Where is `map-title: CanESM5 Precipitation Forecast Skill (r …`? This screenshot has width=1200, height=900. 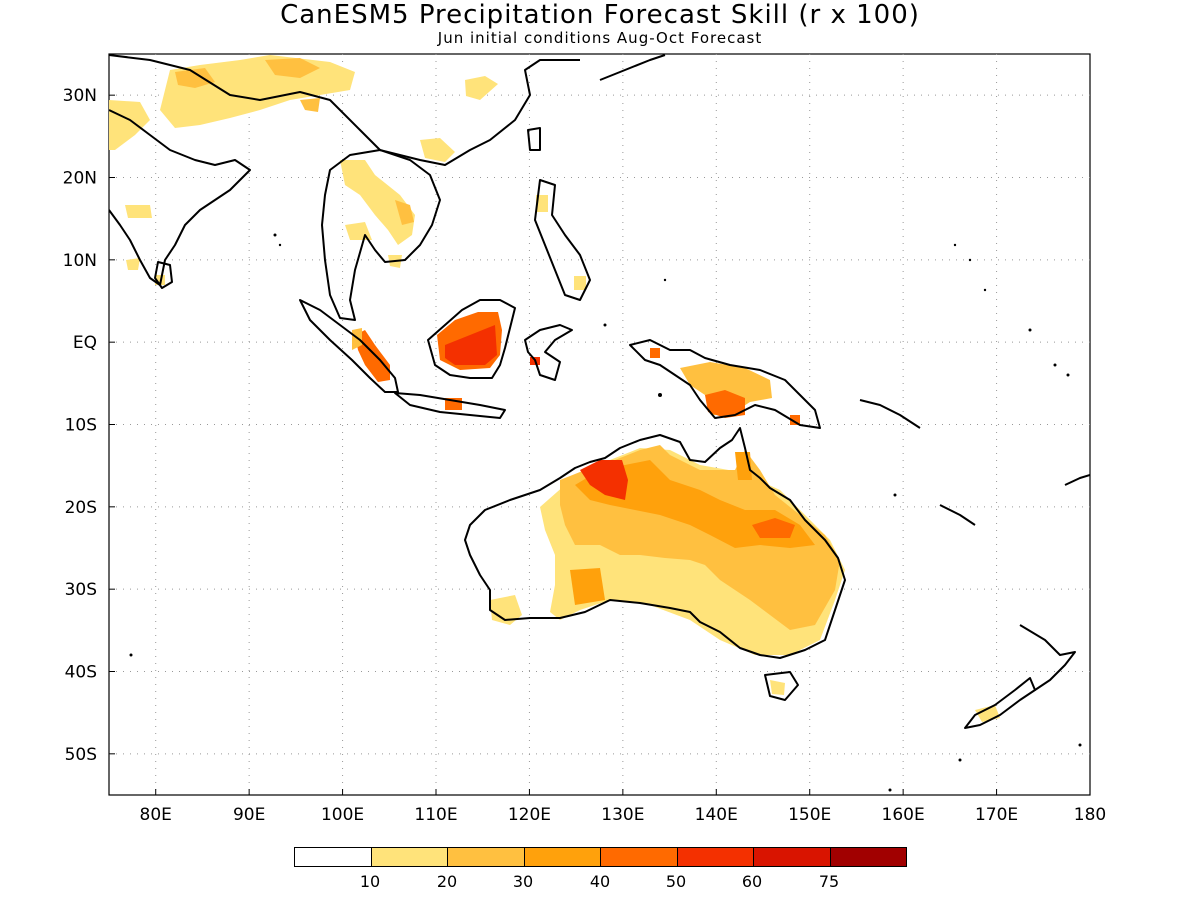 map-title: CanESM5 Precipitation Forecast Skill (r … is located at coordinates (600, 15).